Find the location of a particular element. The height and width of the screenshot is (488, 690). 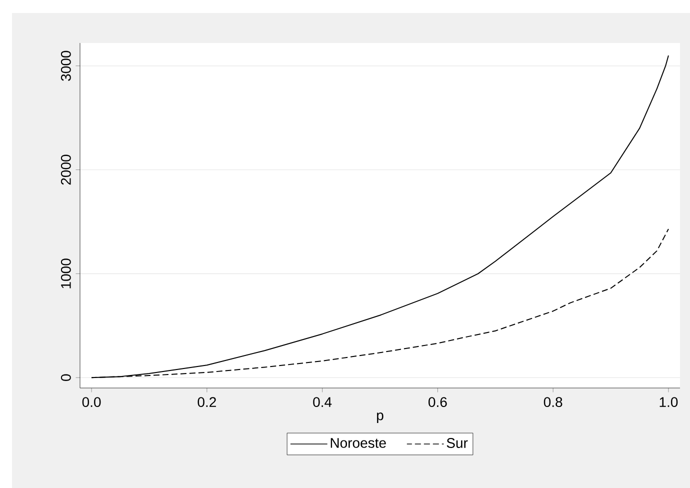

y-tick-label: 3000 is located at coordinates (65, 65).